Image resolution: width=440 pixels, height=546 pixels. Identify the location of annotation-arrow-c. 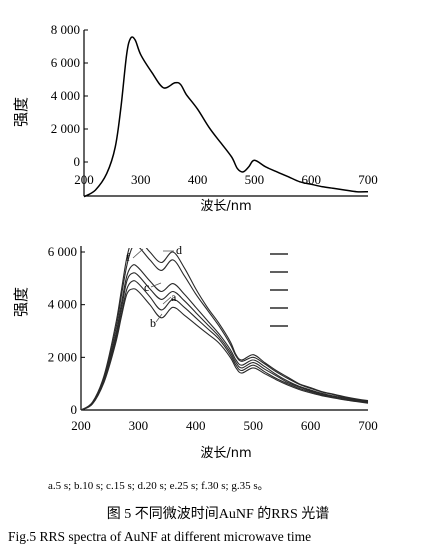
(156, 285).